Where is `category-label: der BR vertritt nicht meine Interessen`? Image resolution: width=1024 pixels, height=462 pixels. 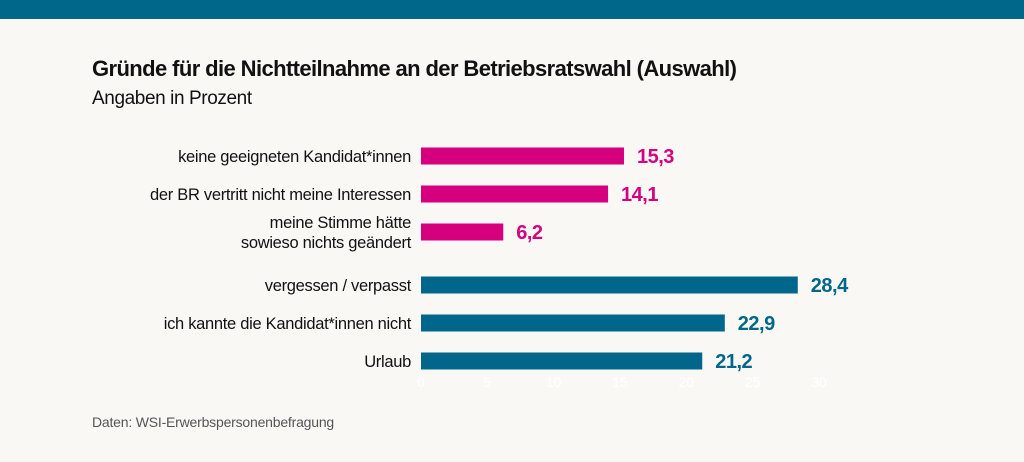
category-label: der BR vertritt nicht meine Interessen is located at coordinates (280, 195).